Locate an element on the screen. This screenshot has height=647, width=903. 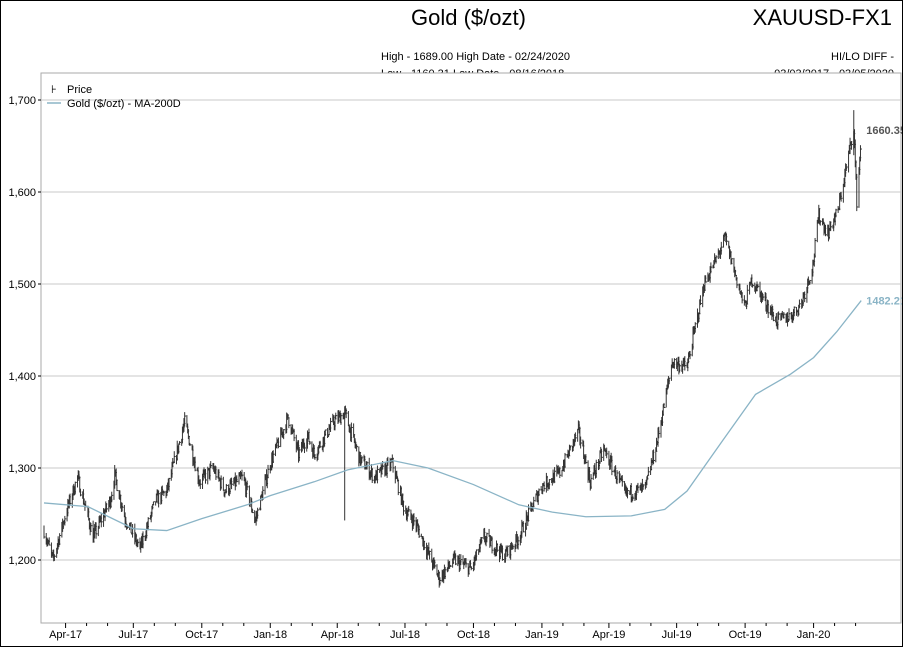
y-tick-label: 1,400 is located at coordinates (22, 377).